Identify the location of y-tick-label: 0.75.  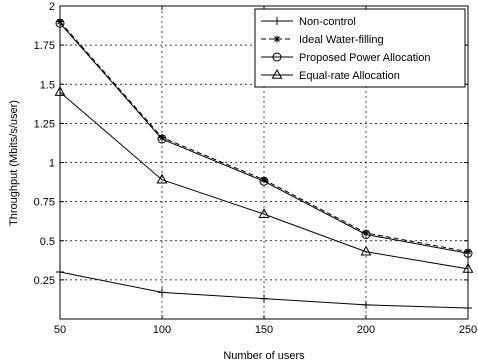
(44, 203).